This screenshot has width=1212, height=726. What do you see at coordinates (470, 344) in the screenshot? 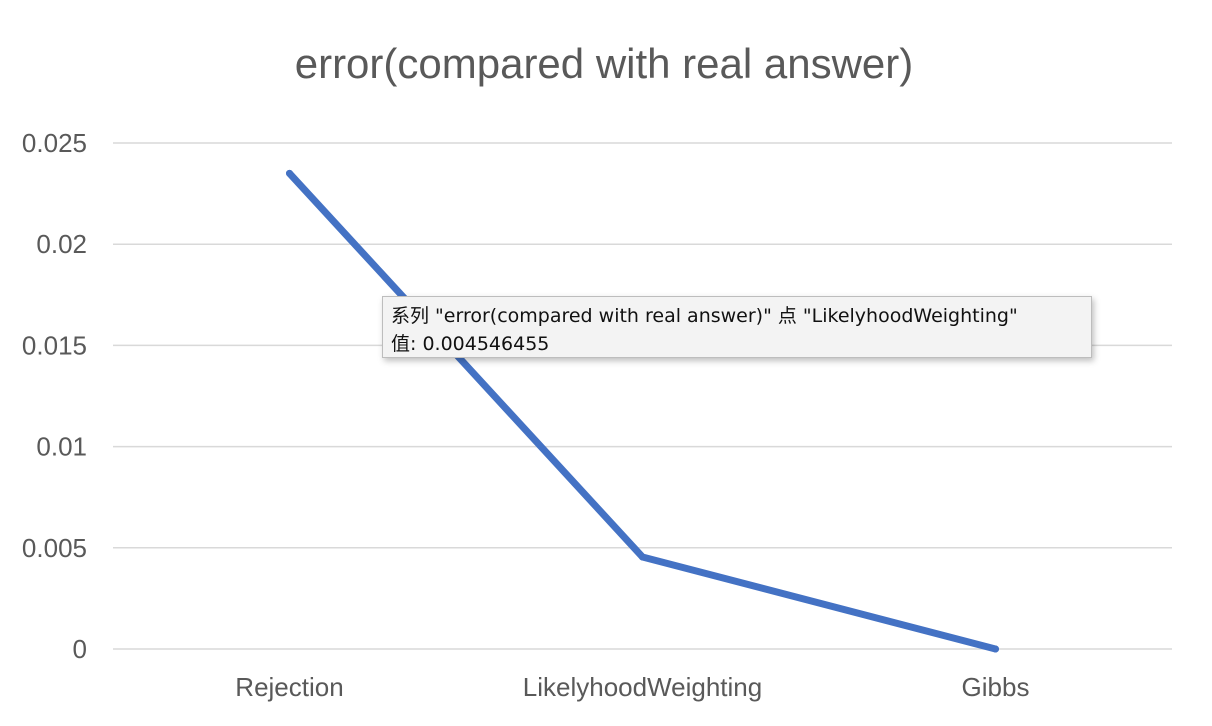
I see `tooltip-value-line: 值: 0.004546455` at bounding box center [470, 344].